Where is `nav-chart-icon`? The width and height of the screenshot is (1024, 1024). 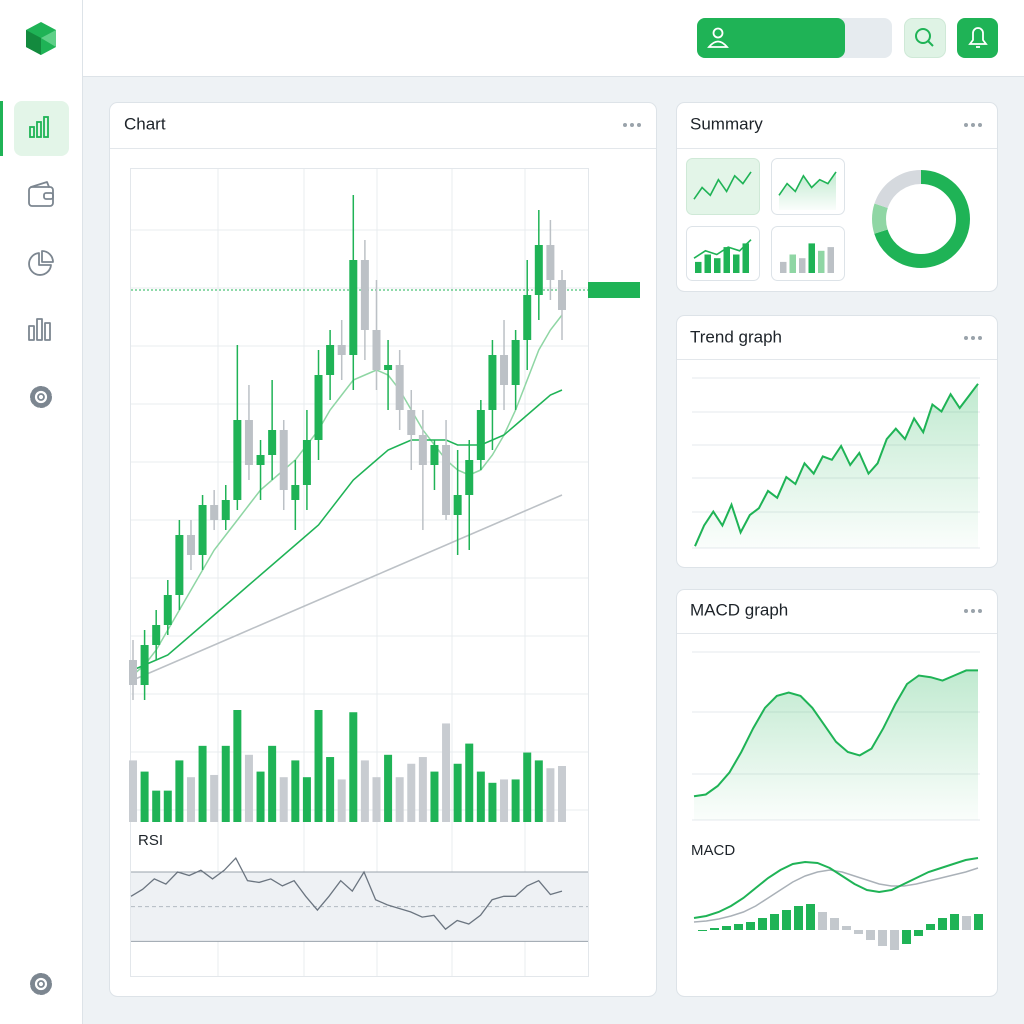 nav-chart-icon is located at coordinates (39, 127).